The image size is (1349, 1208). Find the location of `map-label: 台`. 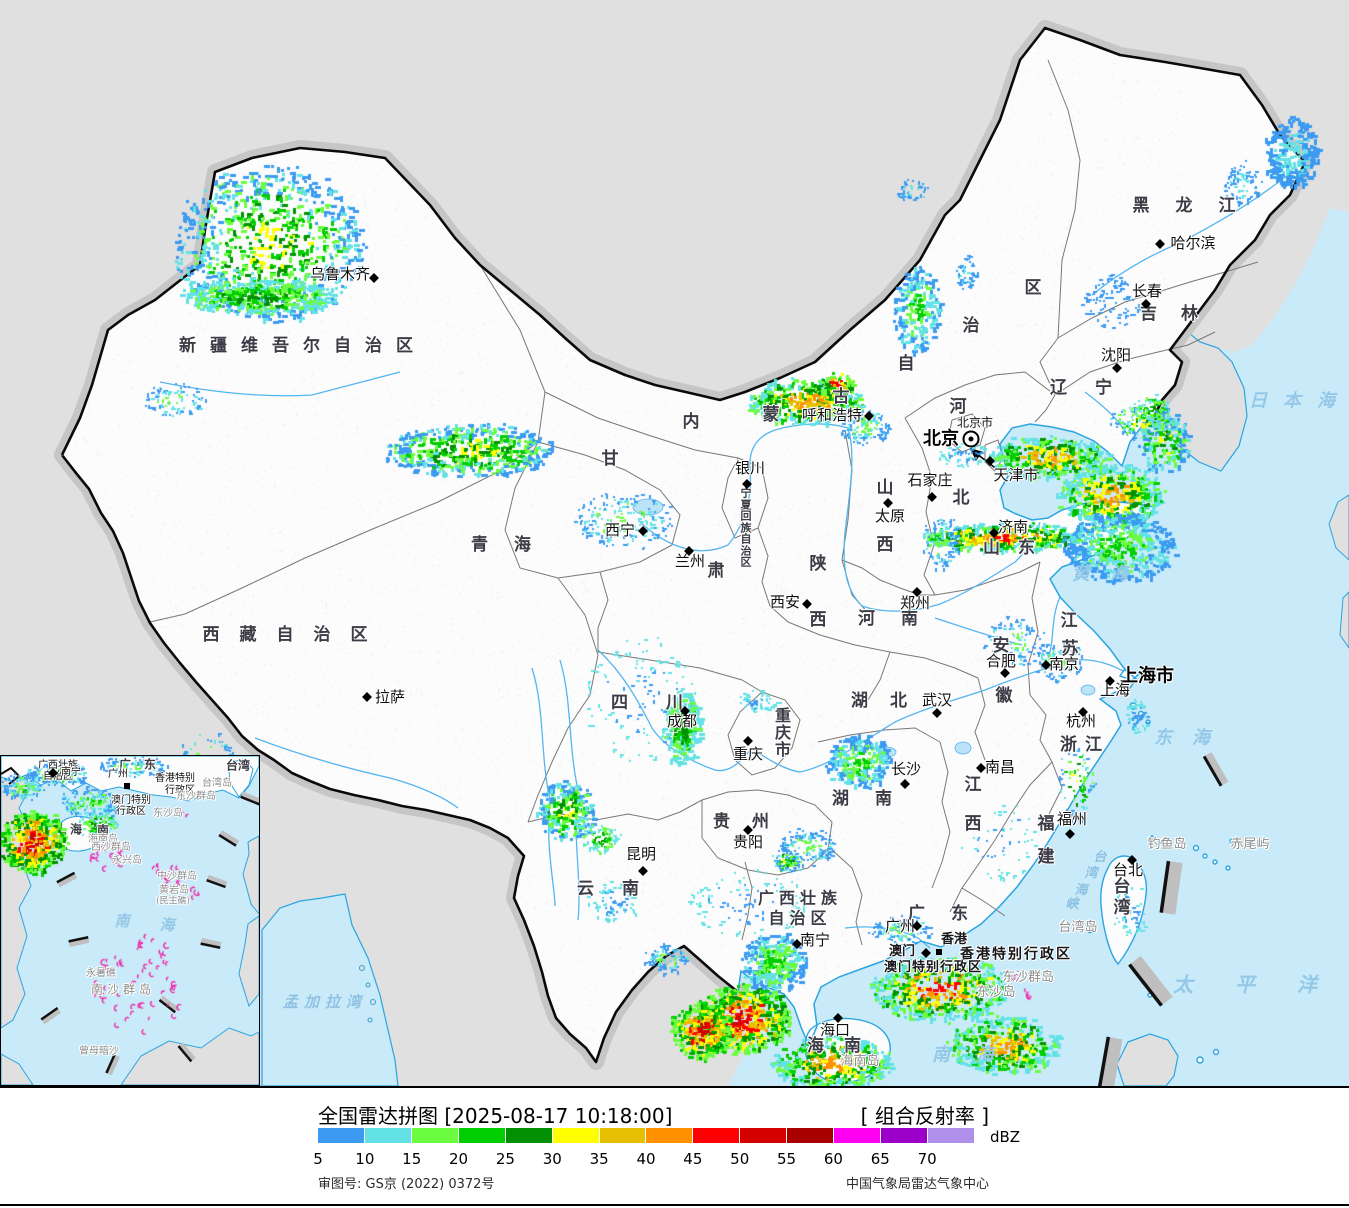

map-label: 台 is located at coordinates (1122, 887).